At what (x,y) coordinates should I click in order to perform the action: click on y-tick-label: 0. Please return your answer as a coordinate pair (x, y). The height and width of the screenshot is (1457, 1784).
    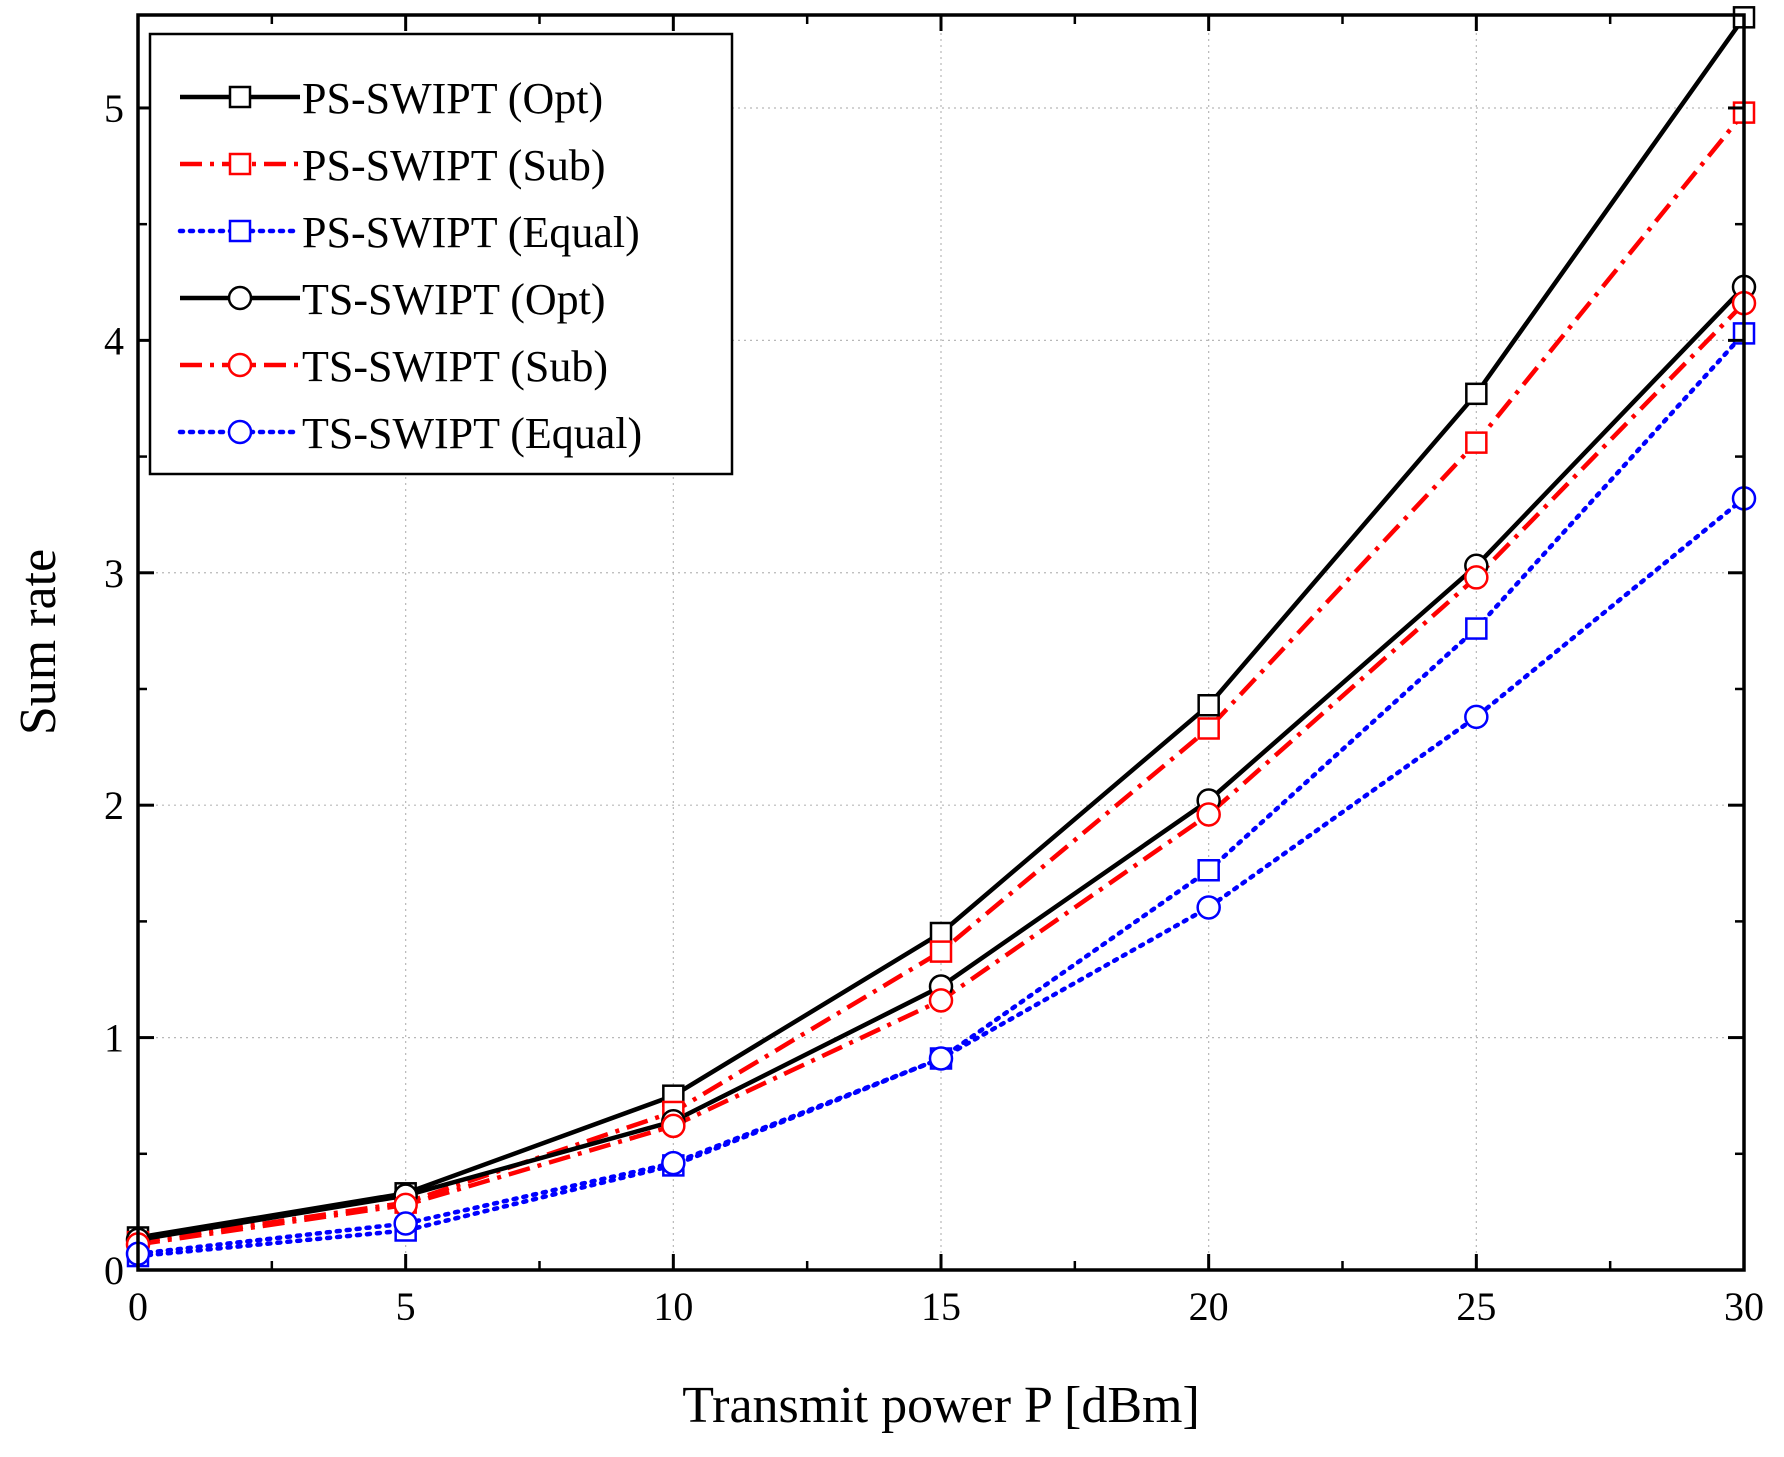
    Looking at the image, I should click on (114, 1270).